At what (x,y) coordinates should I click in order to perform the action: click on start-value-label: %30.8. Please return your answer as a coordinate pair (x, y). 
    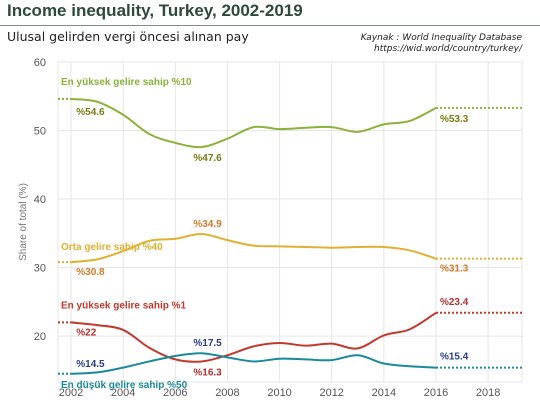
    Looking at the image, I should click on (90, 272).